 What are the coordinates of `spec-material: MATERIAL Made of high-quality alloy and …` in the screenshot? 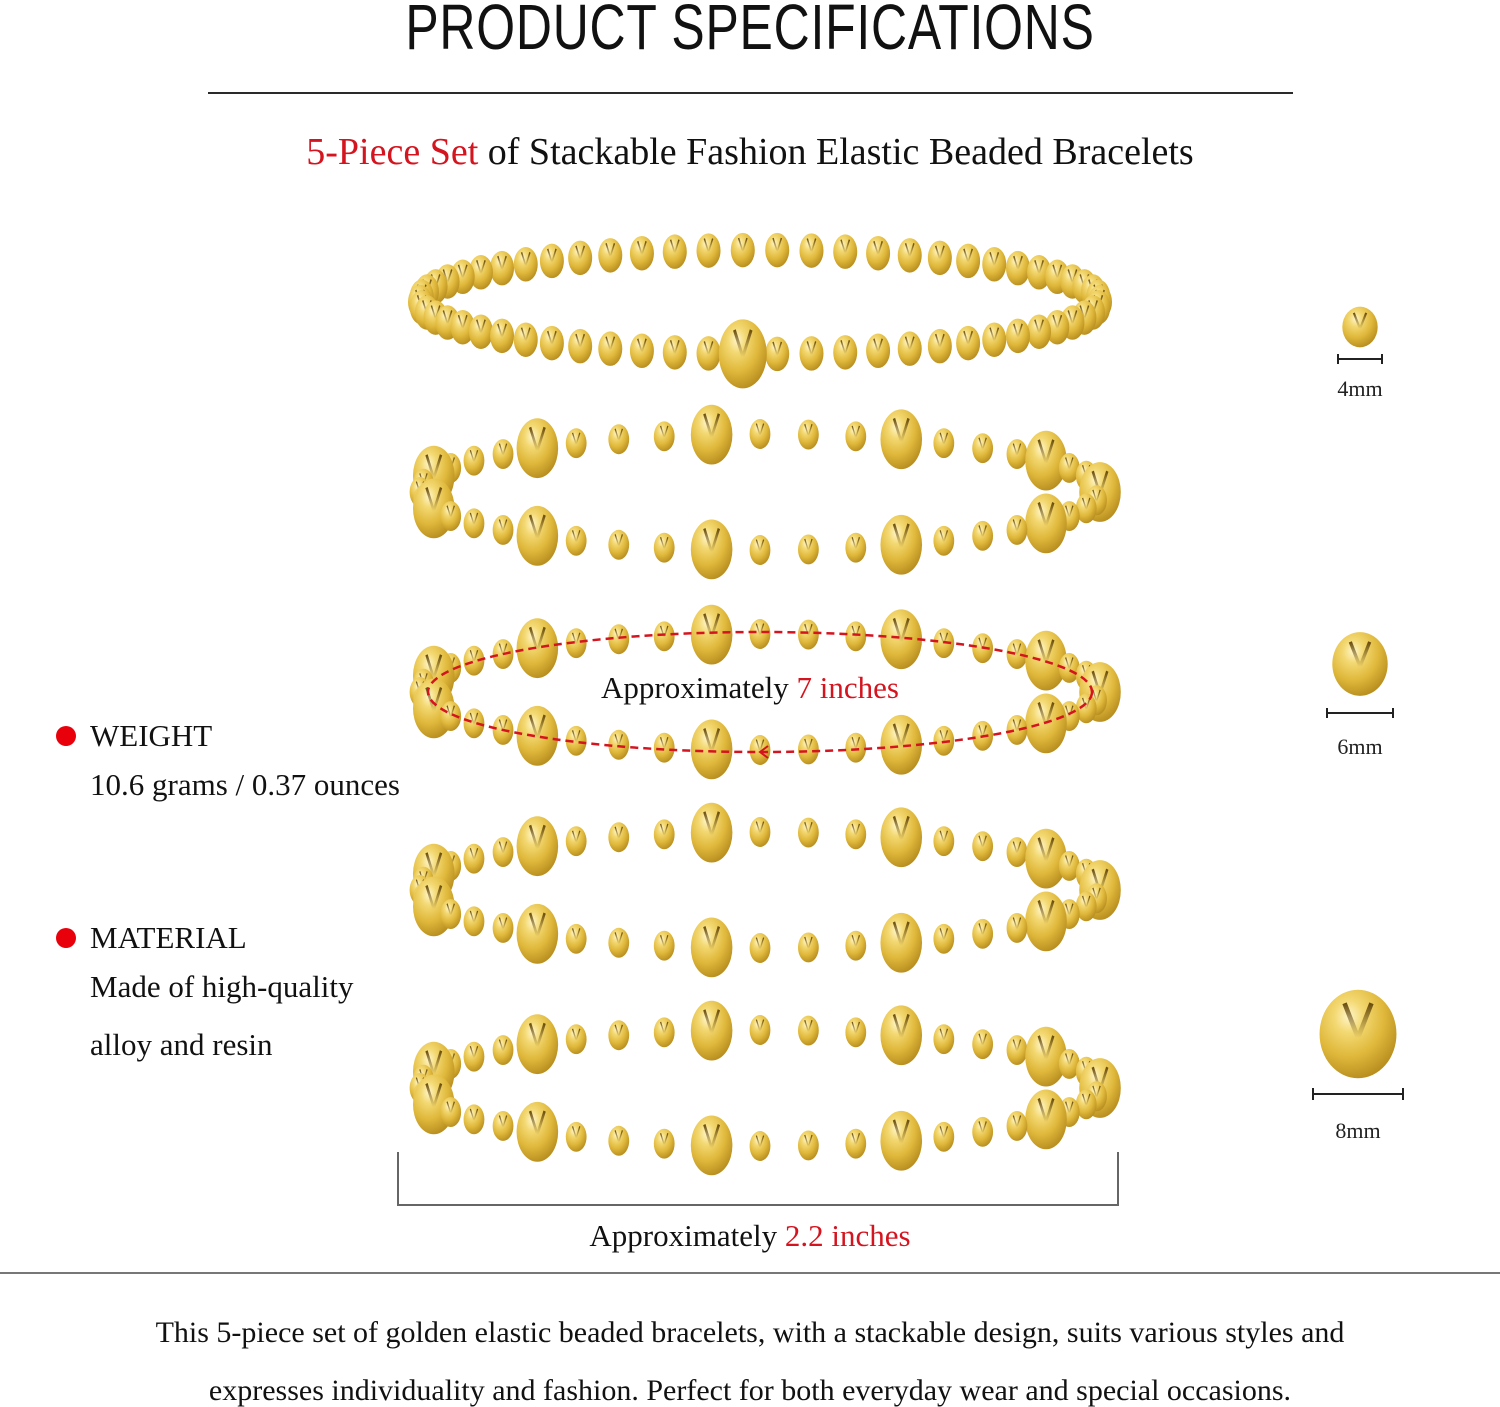 It's located at (204, 996).